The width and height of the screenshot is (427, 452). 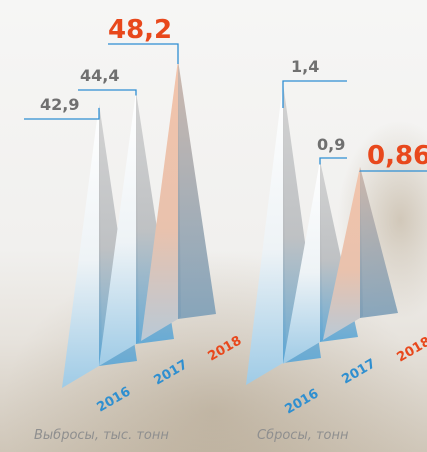 What do you see at coordinates (59, 104) in the screenshot?
I see `value-label-0-2016: 42,9` at bounding box center [59, 104].